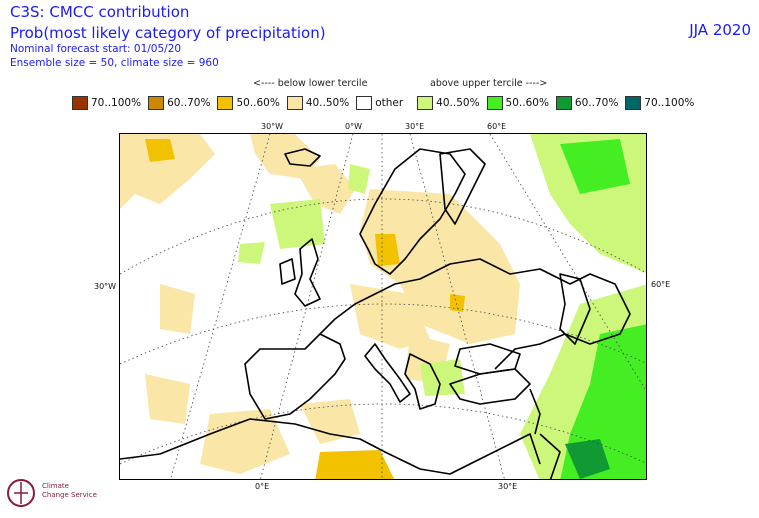 This screenshot has height=518, width=759. I want to click on tan-patch-atlantic-west, so click(177, 309).